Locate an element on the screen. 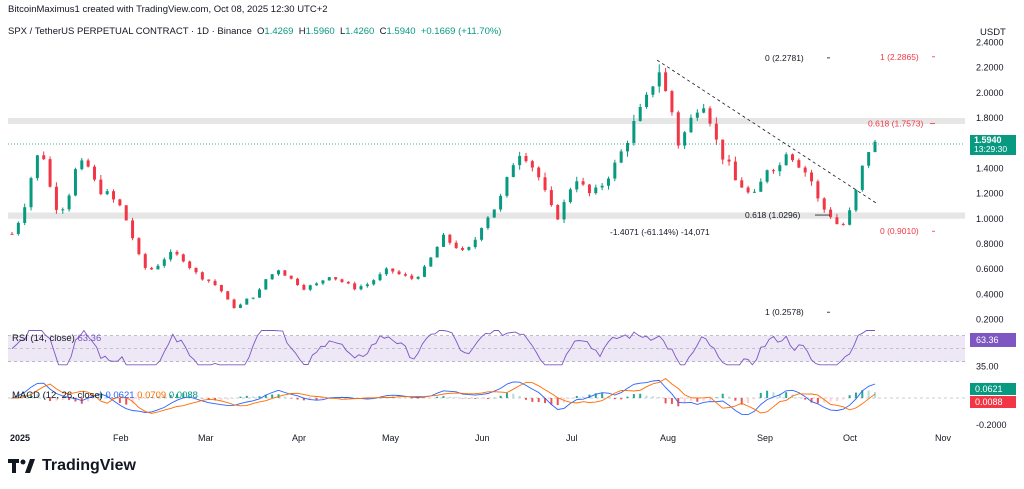  macd-label: MACD (12, 26, close) is located at coordinates (57, 395).